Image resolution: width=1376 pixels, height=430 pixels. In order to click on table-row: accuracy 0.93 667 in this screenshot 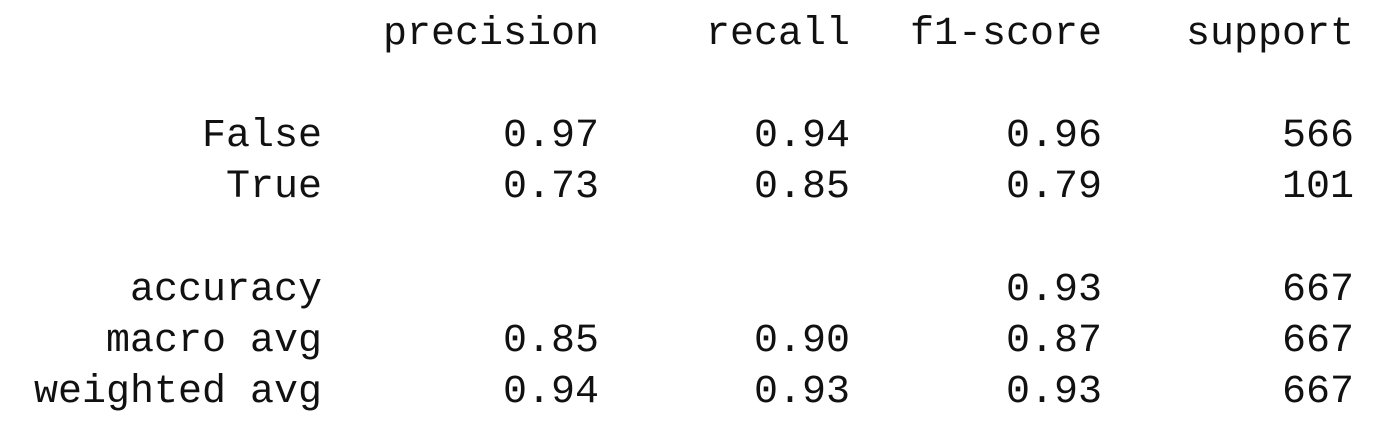, I will do `click(688, 291)`.